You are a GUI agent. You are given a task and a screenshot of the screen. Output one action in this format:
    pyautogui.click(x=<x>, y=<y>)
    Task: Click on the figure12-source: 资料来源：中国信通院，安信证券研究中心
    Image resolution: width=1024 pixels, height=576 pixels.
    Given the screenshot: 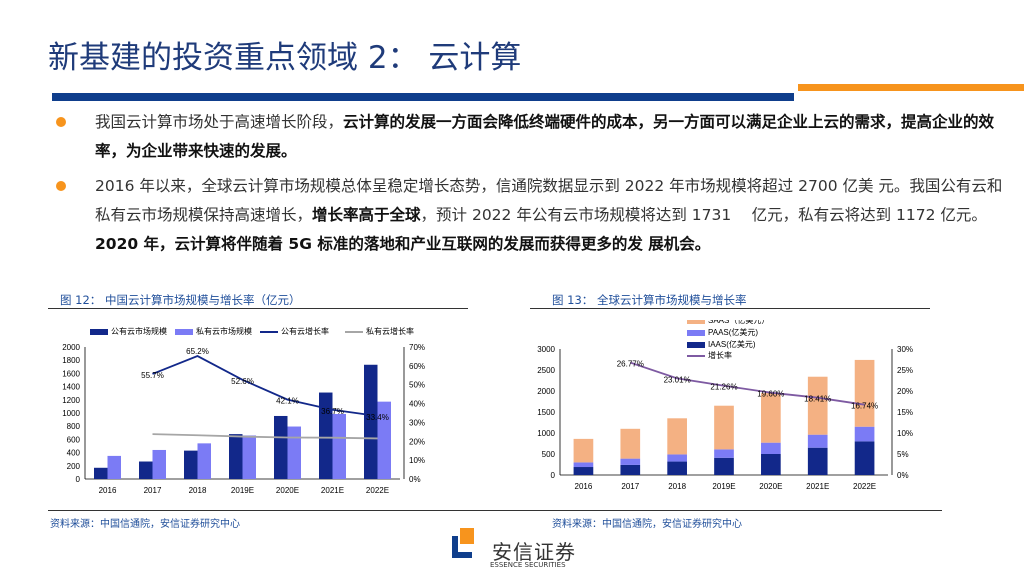 What is the action you would take?
    pyautogui.click(x=145, y=524)
    